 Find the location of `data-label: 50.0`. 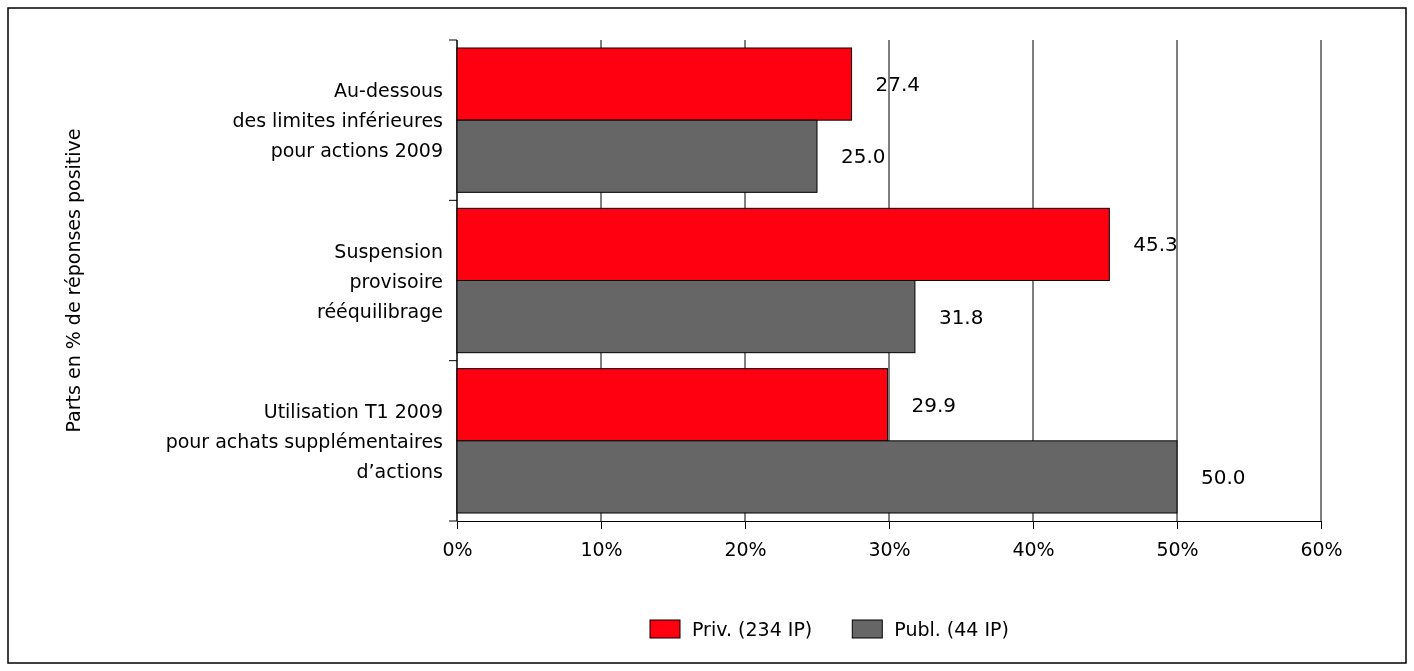

data-label: 50.0 is located at coordinates (1223, 476).